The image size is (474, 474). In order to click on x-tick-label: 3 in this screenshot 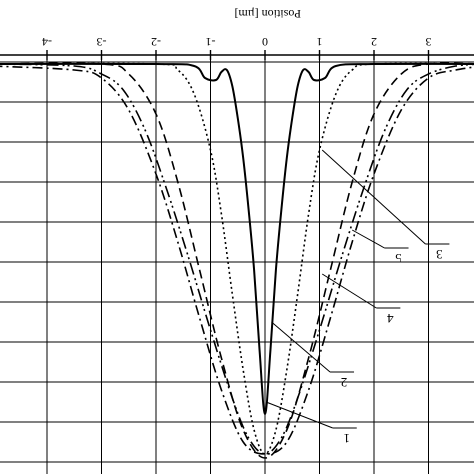, I will do `click(429, 42)`.